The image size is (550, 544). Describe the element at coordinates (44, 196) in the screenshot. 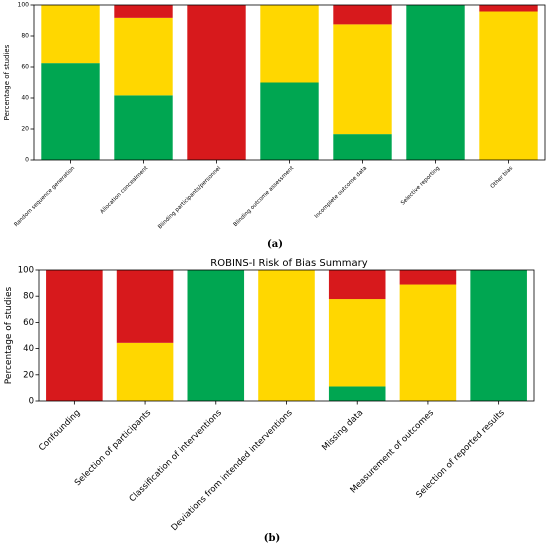

I see `a-x-tick-label-0: Random sequence generation` at that location.